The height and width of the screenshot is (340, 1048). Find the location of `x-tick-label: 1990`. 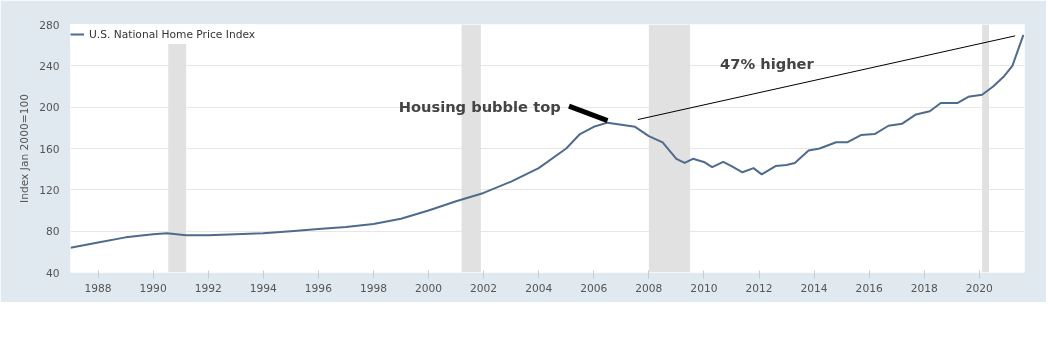

x-tick-label: 1990 is located at coordinates (153, 288).